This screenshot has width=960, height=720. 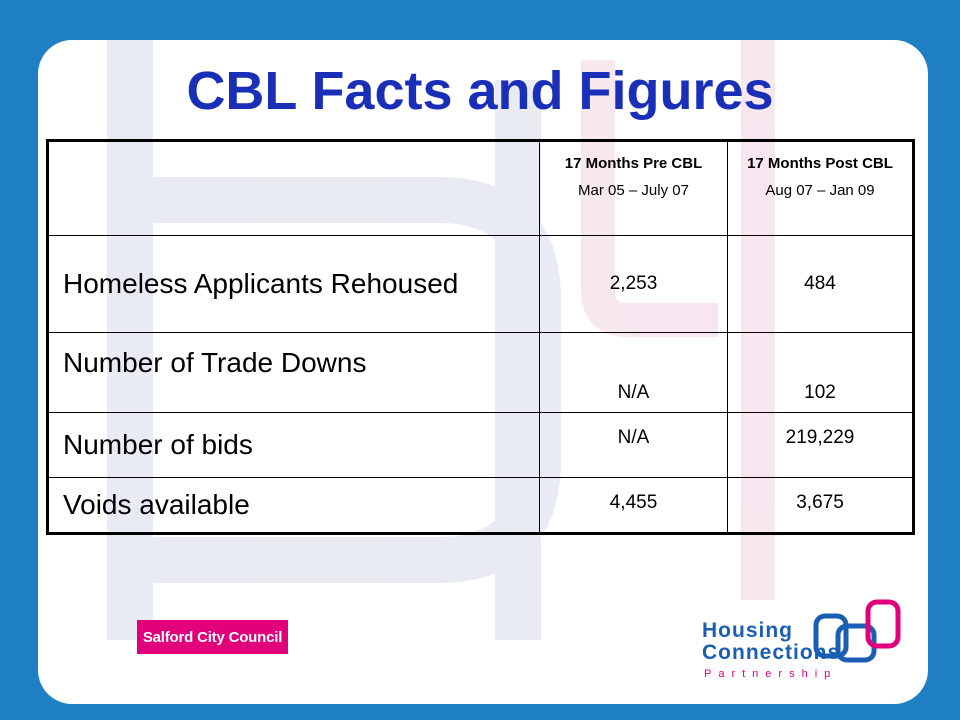 I want to click on row-label: Voids available, so click(x=293, y=505).